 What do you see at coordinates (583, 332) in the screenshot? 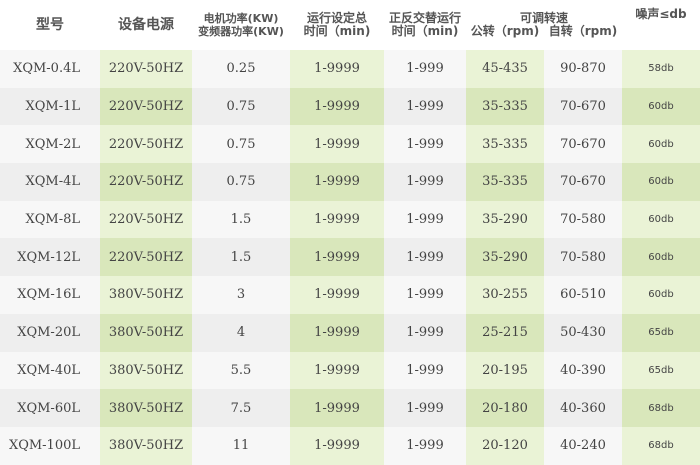
I see `cell-rotation-speed: 50-430` at bounding box center [583, 332].